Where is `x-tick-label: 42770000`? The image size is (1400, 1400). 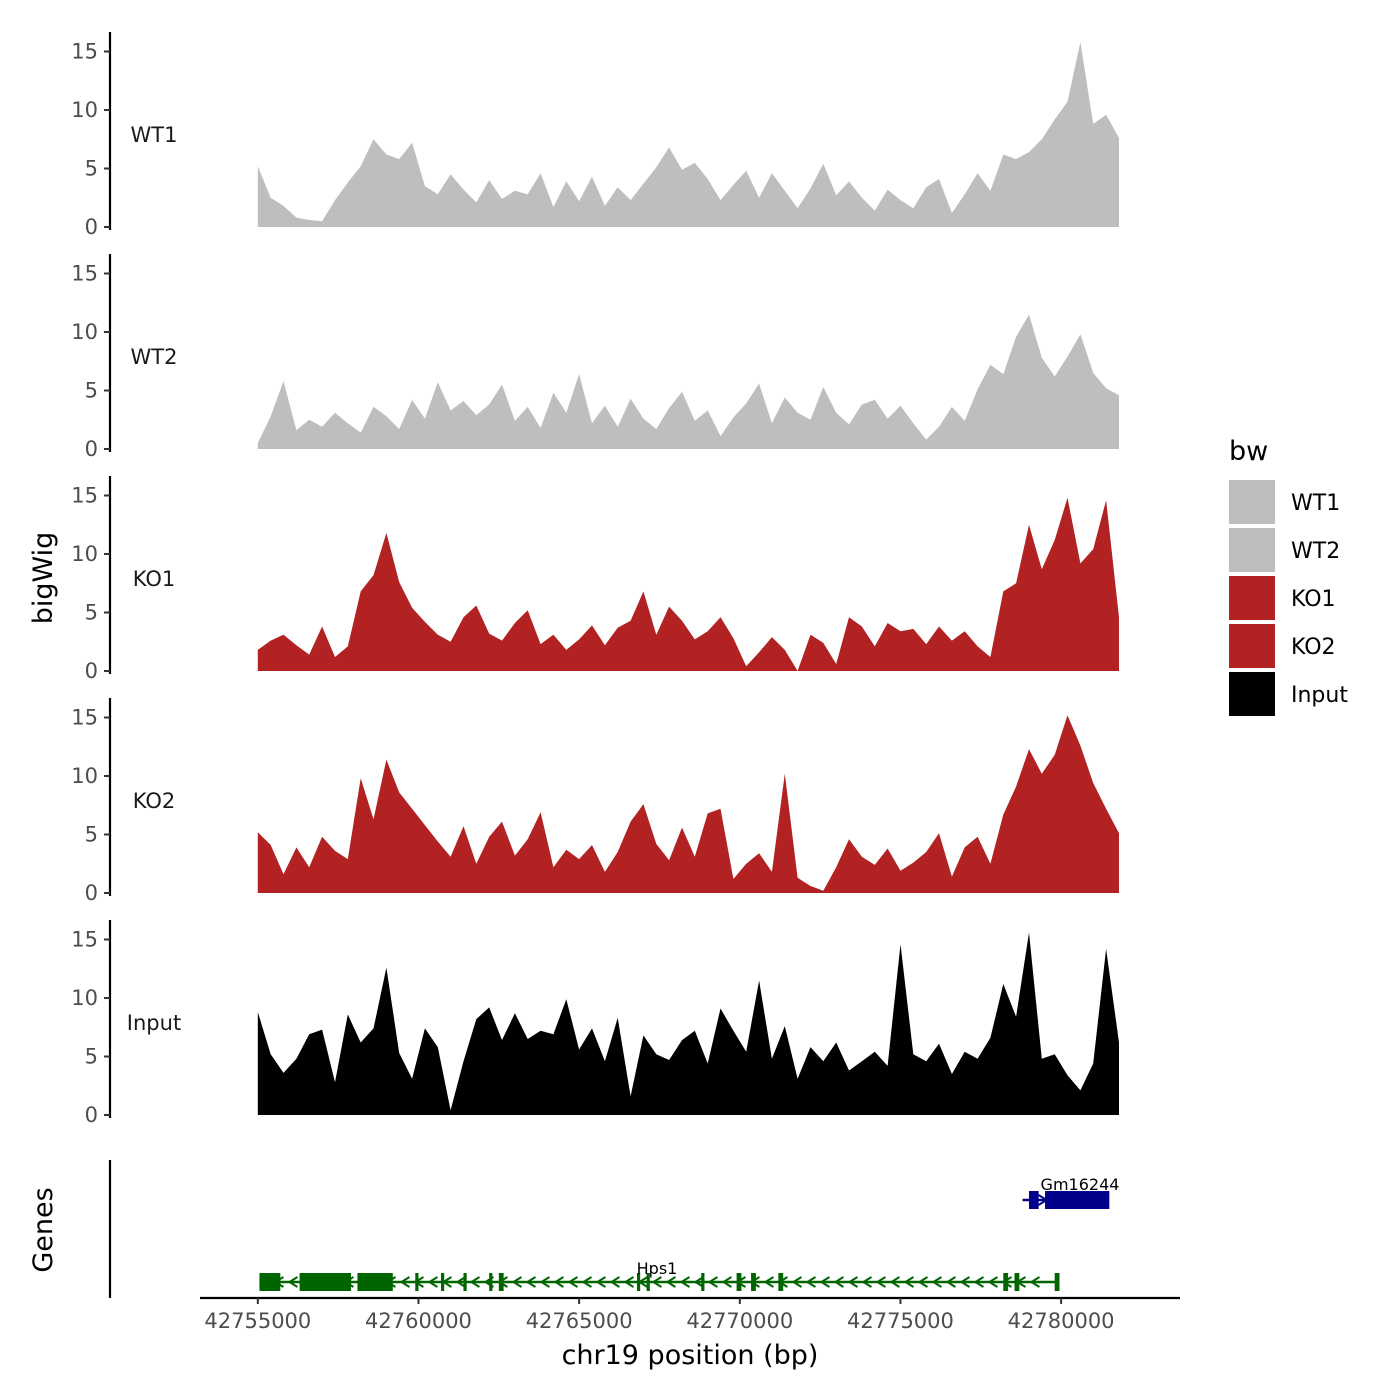 x-tick-label: 42770000 is located at coordinates (739, 1321).